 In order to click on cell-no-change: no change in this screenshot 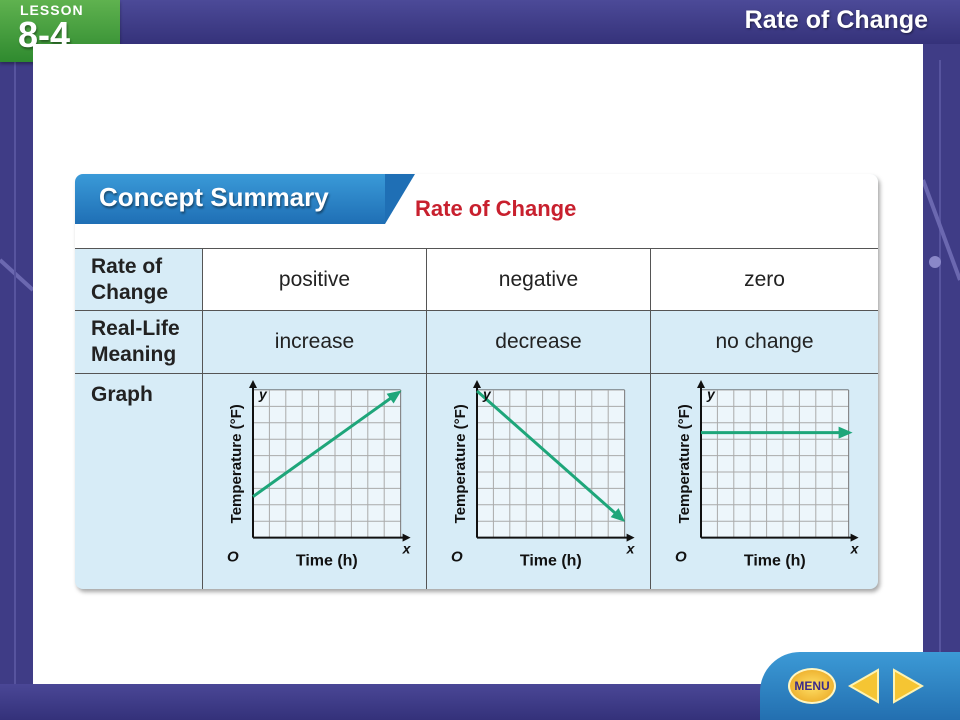, I will do `click(764, 342)`.